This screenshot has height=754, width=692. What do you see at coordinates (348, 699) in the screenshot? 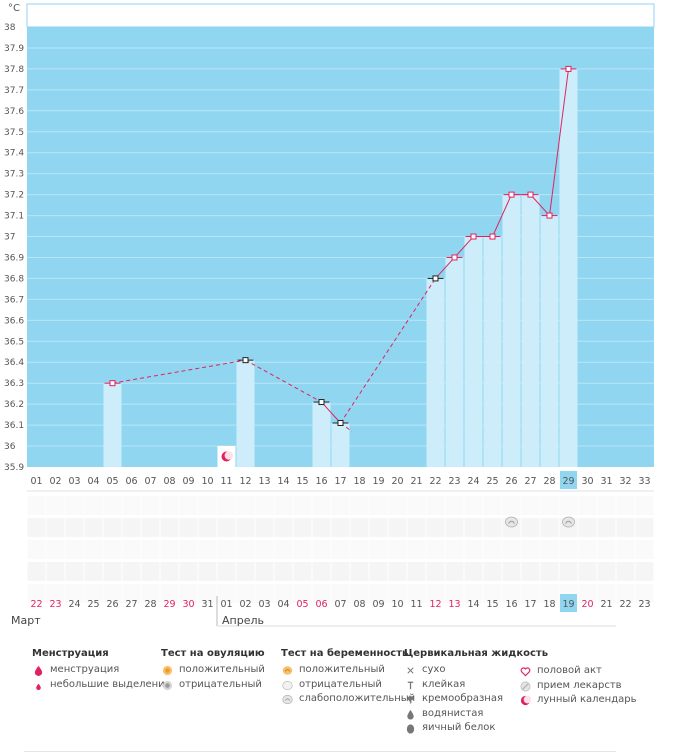
I see `legend-item: слабоположительный` at bounding box center [348, 699].